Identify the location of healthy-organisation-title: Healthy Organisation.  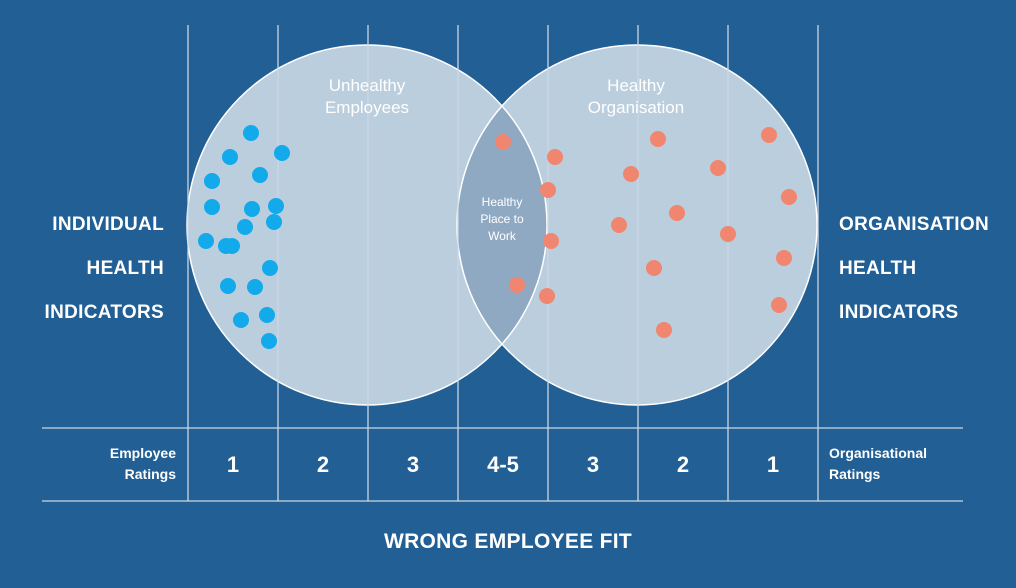
(636, 97).